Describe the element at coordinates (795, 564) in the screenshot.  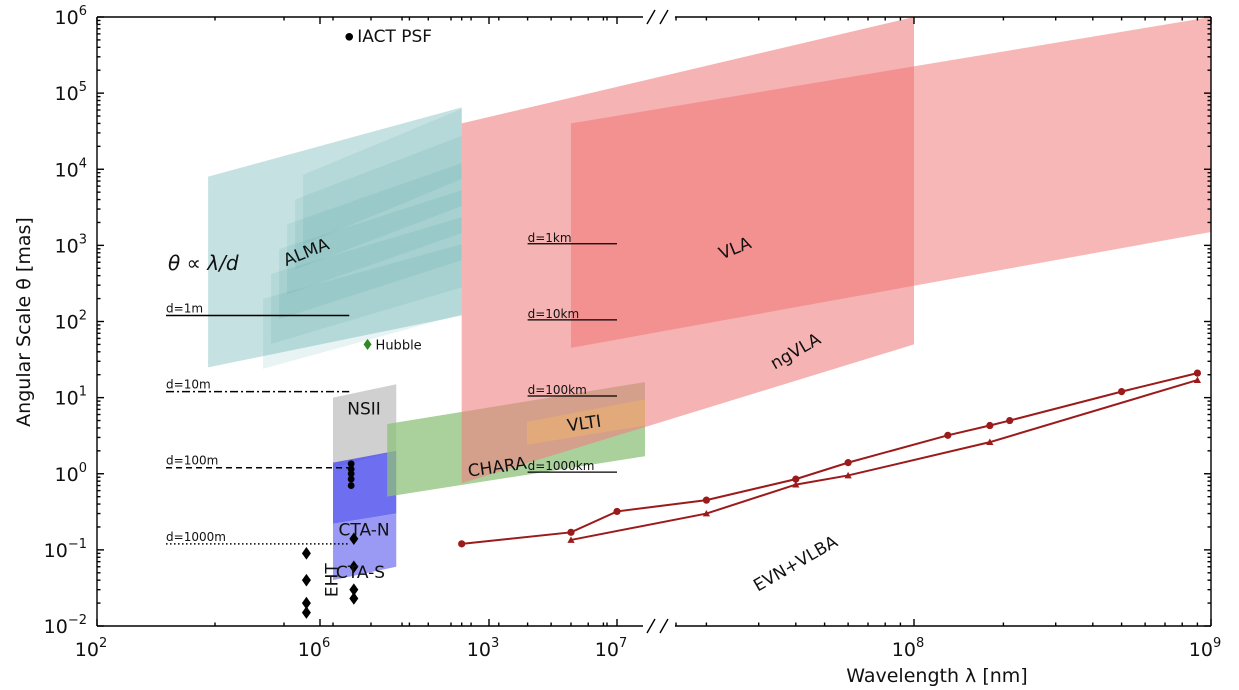
I see `text-label-evn-vlba: EVN+VLBA` at that location.